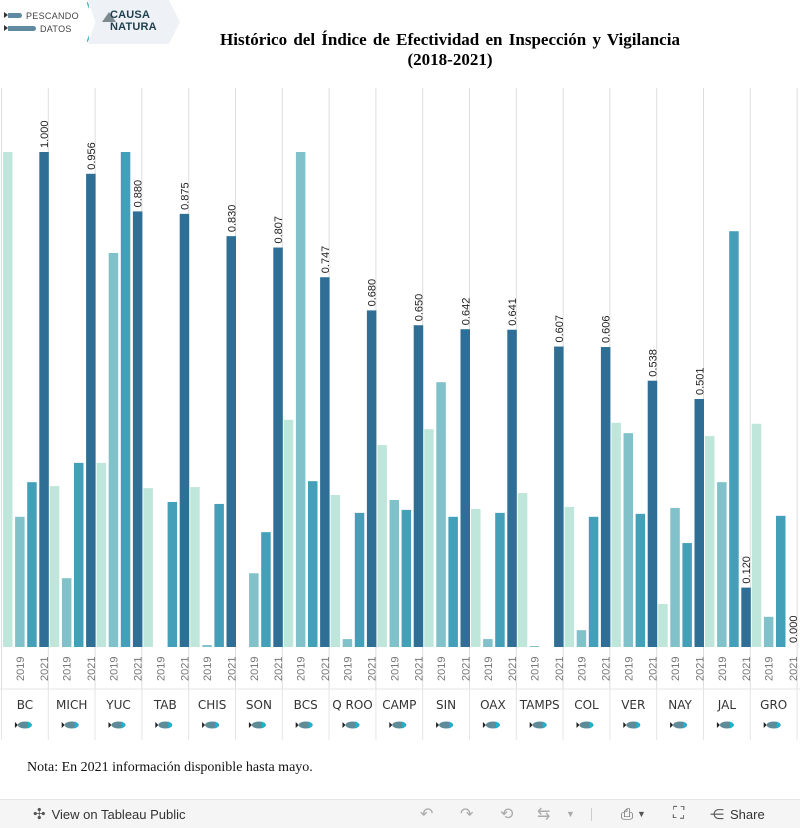  What do you see at coordinates (54, 566) in the screenshot?
I see `bar-mich-2018` at bounding box center [54, 566].